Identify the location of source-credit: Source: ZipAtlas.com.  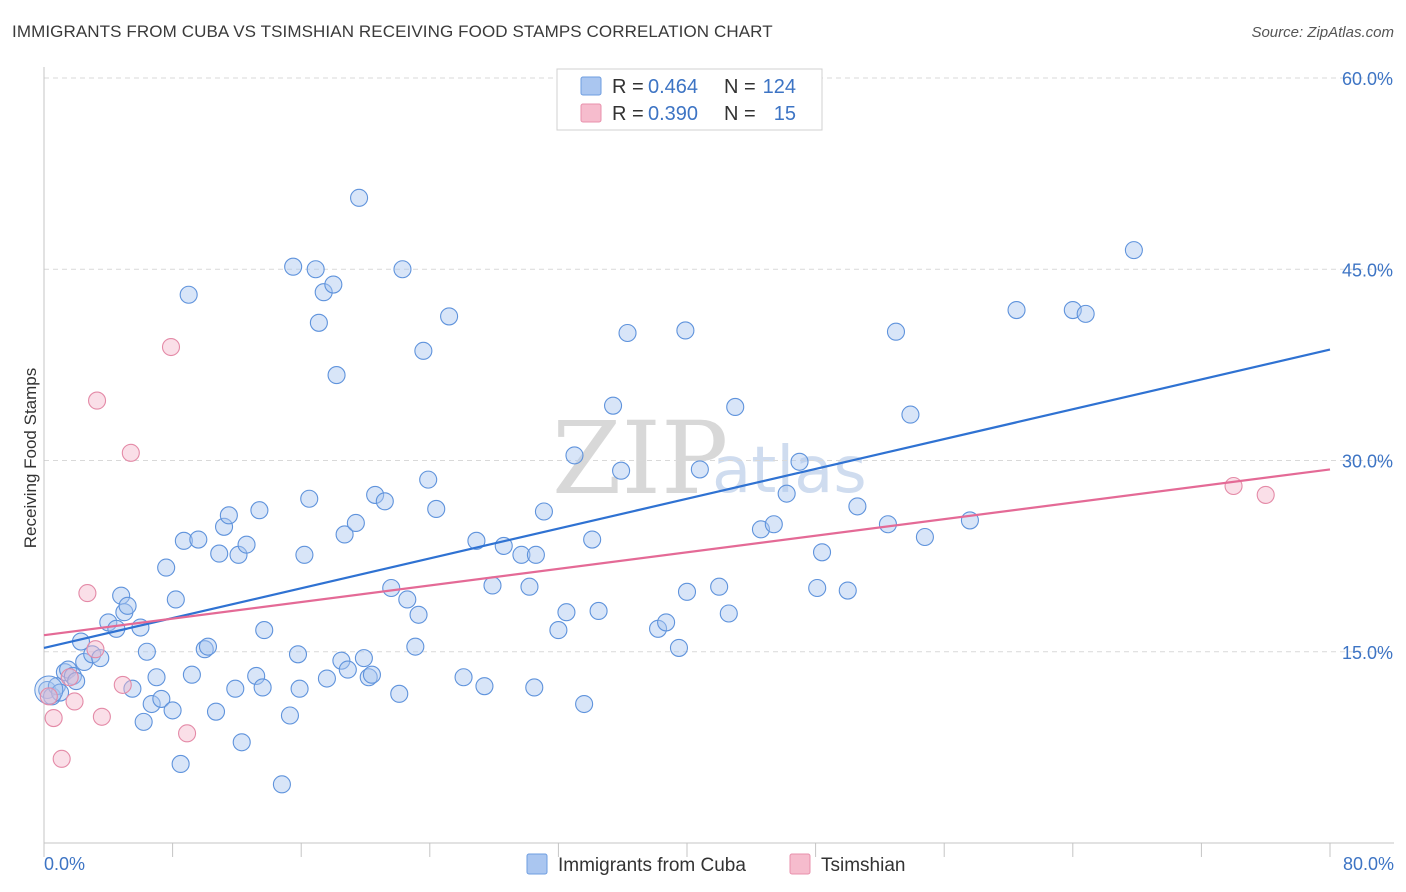
(1322, 32).